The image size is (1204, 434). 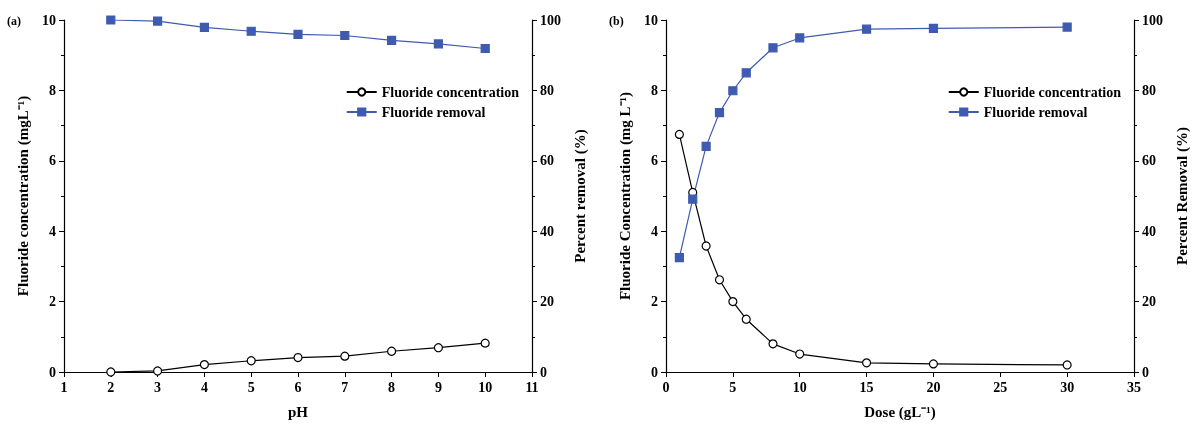 I want to click on x-tick-label: 11, so click(x=532, y=387).